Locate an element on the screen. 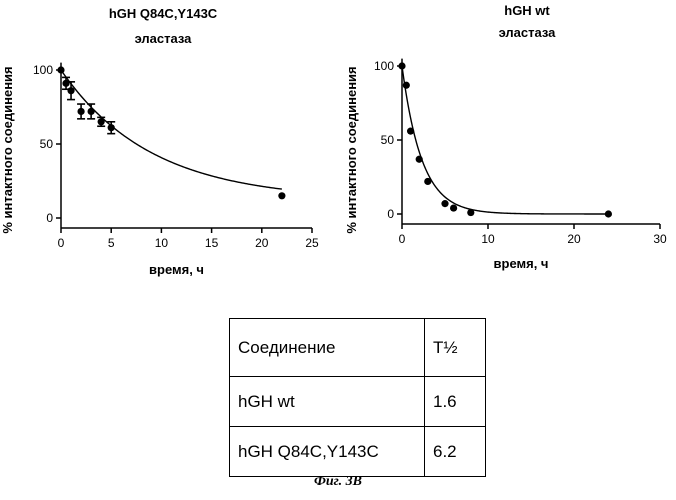 The width and height of the screenshot is (676, 500). table-header-half-life: T½ is located at coordinates (455, 348).